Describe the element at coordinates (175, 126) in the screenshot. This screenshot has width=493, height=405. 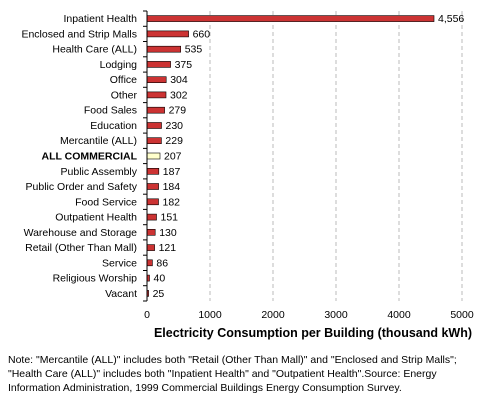
I see `data-label: 230` at that location.